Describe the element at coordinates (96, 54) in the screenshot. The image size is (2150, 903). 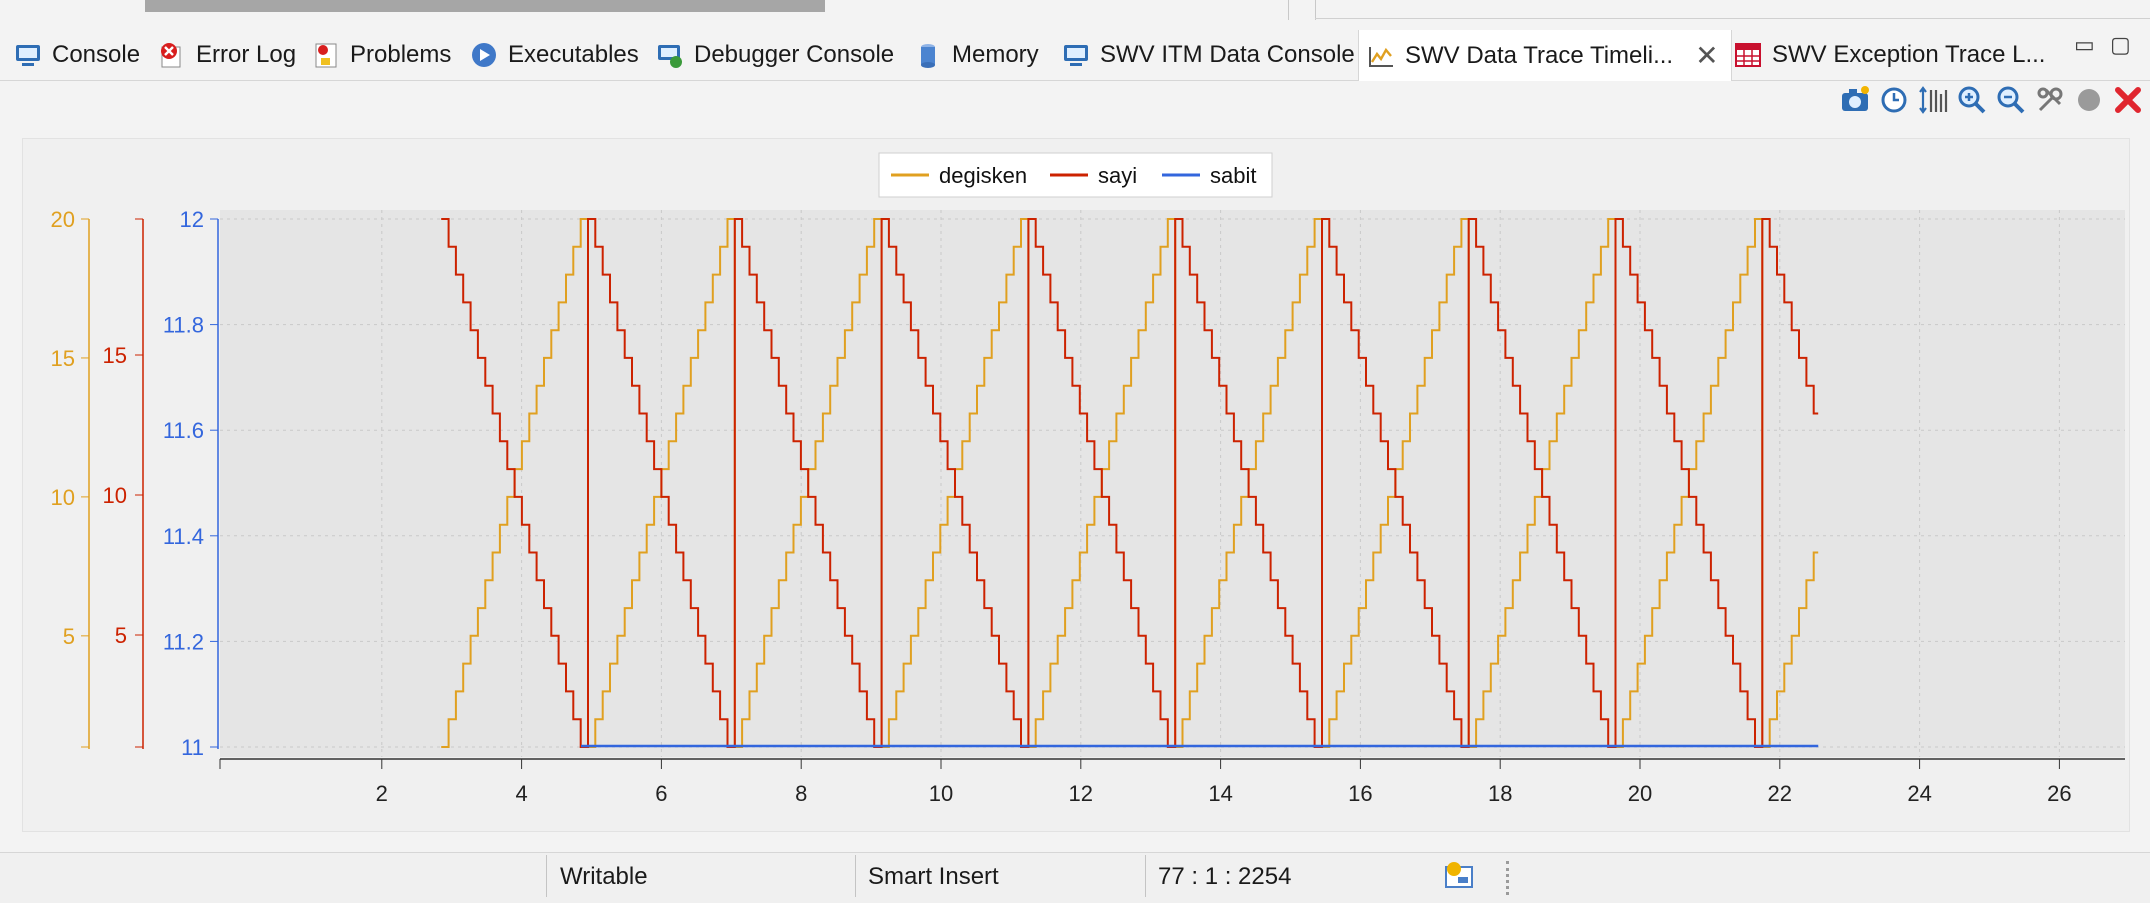
I see `tab-label: Console` at that location.